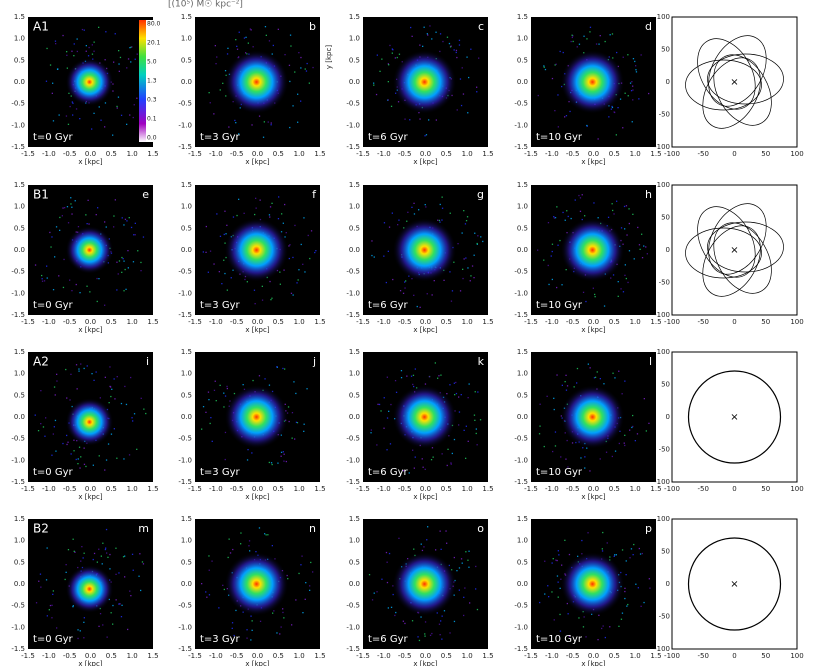 This screenshot has height=666, width=830. Describe the element at coordinates (186, 562) in the screenshot. I see `y-tick-label: 0.5` at that location.